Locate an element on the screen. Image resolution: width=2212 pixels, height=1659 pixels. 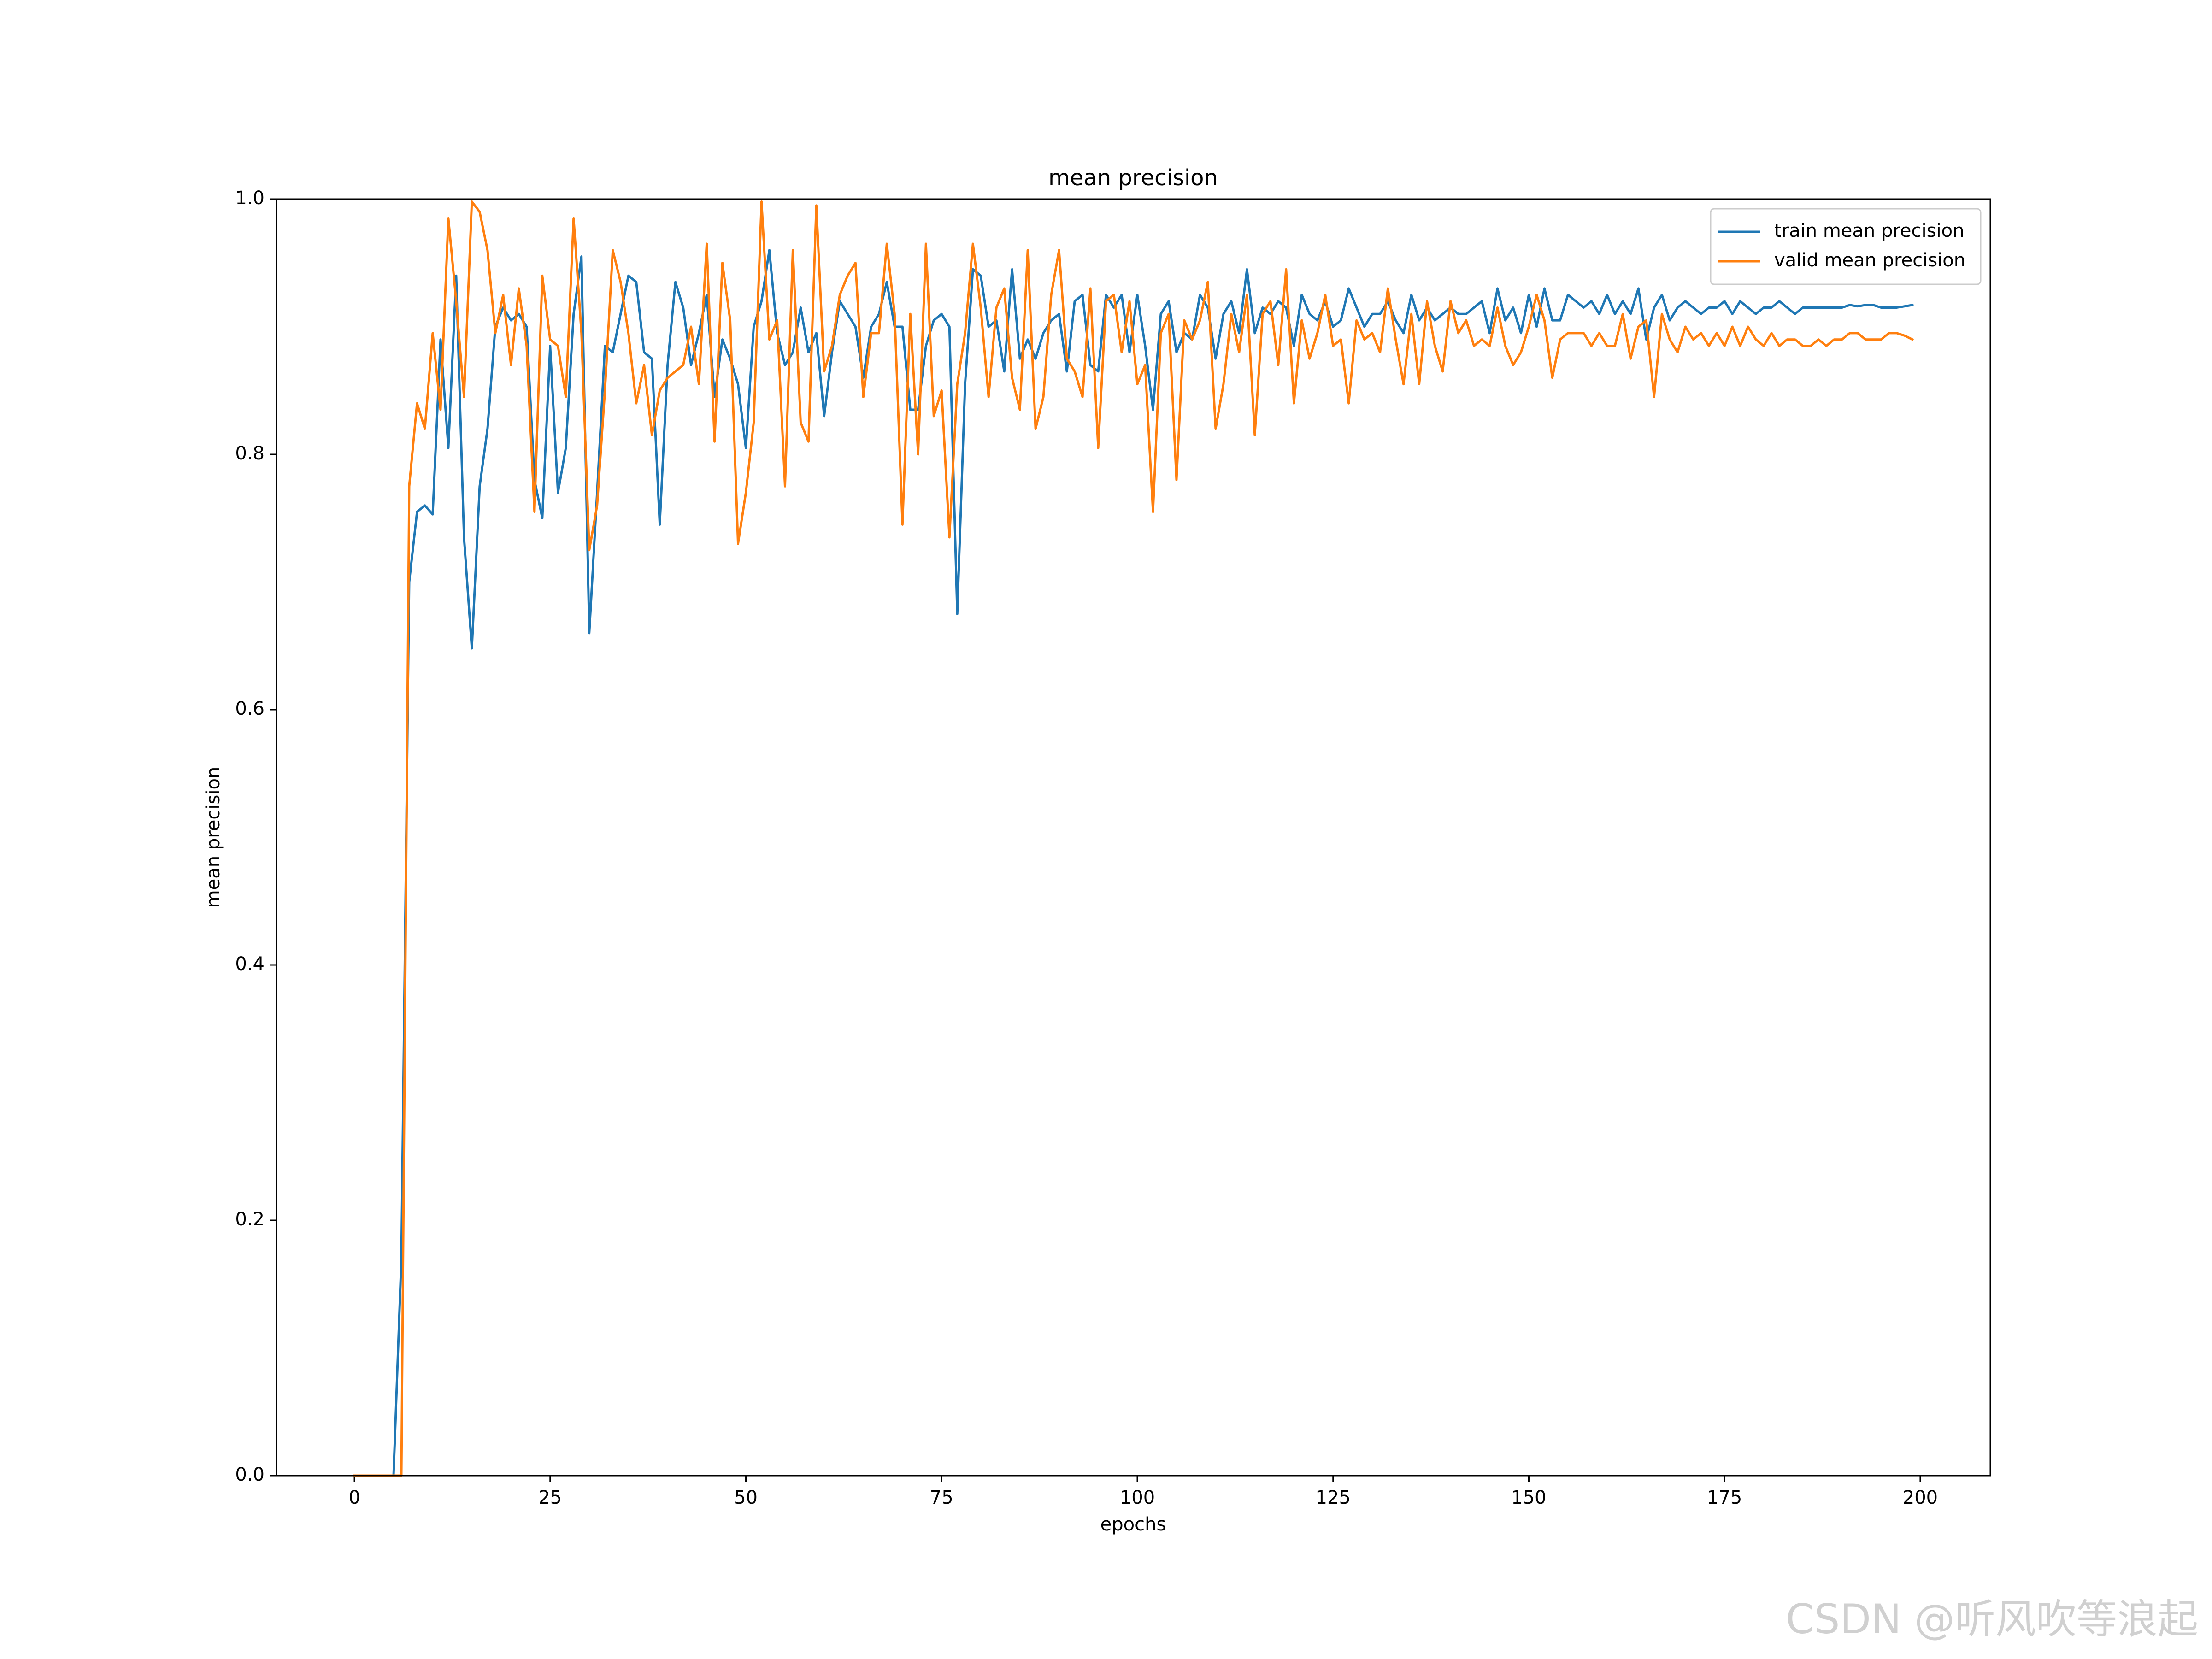
y-tick-label: 0.8 is located at coordinates (250, 453).